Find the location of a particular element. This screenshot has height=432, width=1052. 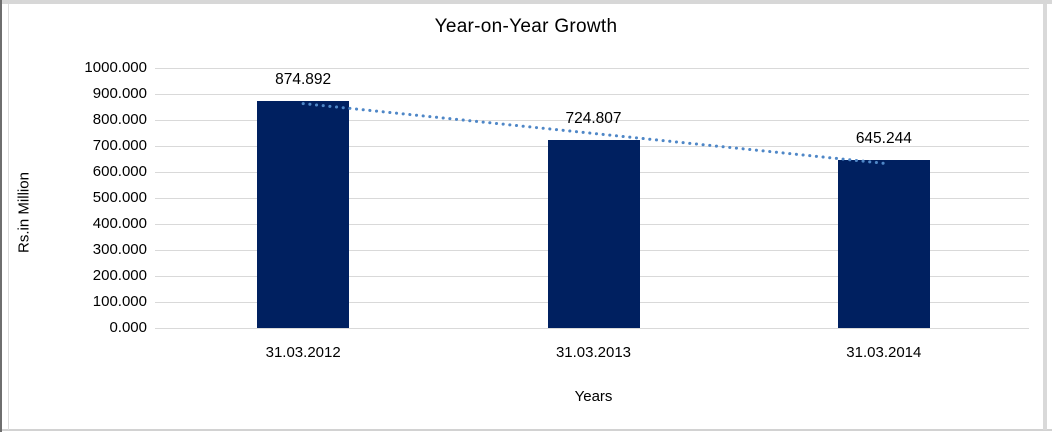

y-tick-label: 700.000 is located at coordinates (119, 145).